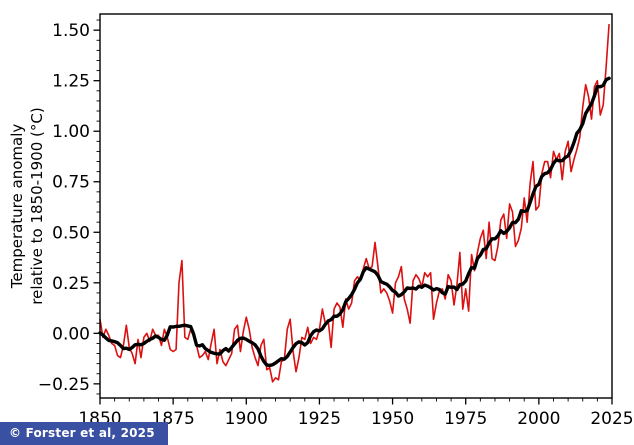  Describe the element at coordinates (17, 206) in the screenshot. I see `y-axis-title-line1: Temperature anomaly` at that location.